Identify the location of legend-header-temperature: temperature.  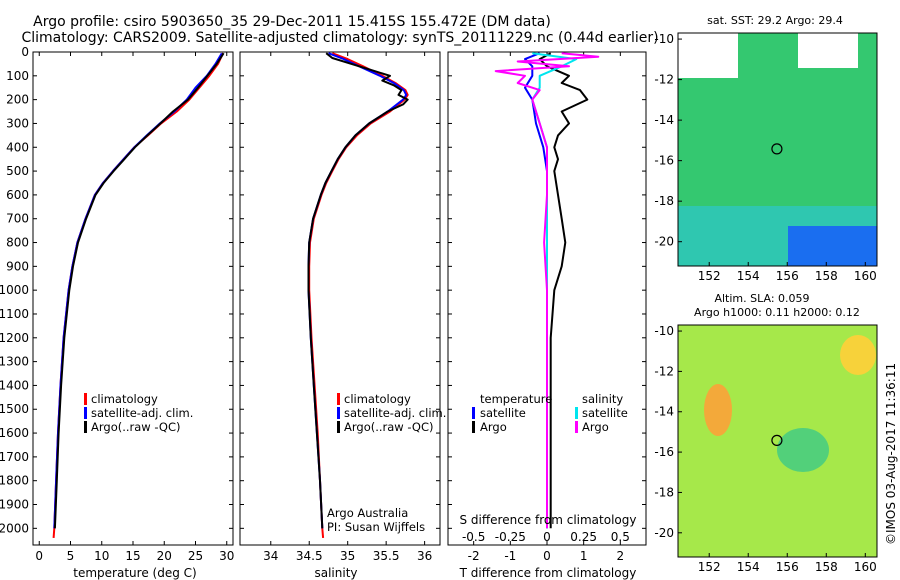
(516, 399).